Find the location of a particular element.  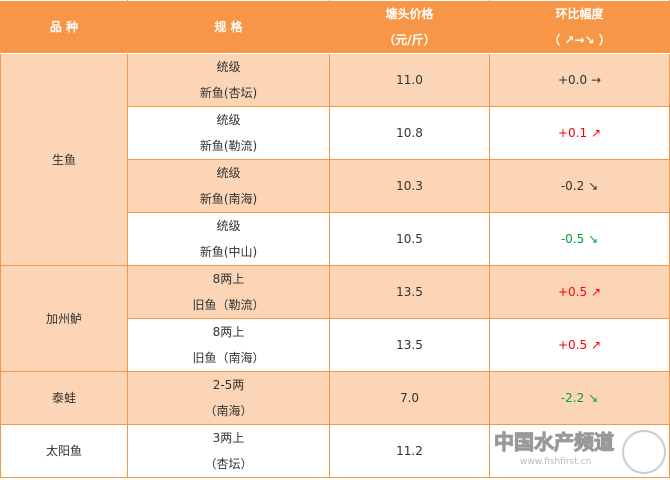

spec-grade: 3两上 is located at coordinates (228, 438).